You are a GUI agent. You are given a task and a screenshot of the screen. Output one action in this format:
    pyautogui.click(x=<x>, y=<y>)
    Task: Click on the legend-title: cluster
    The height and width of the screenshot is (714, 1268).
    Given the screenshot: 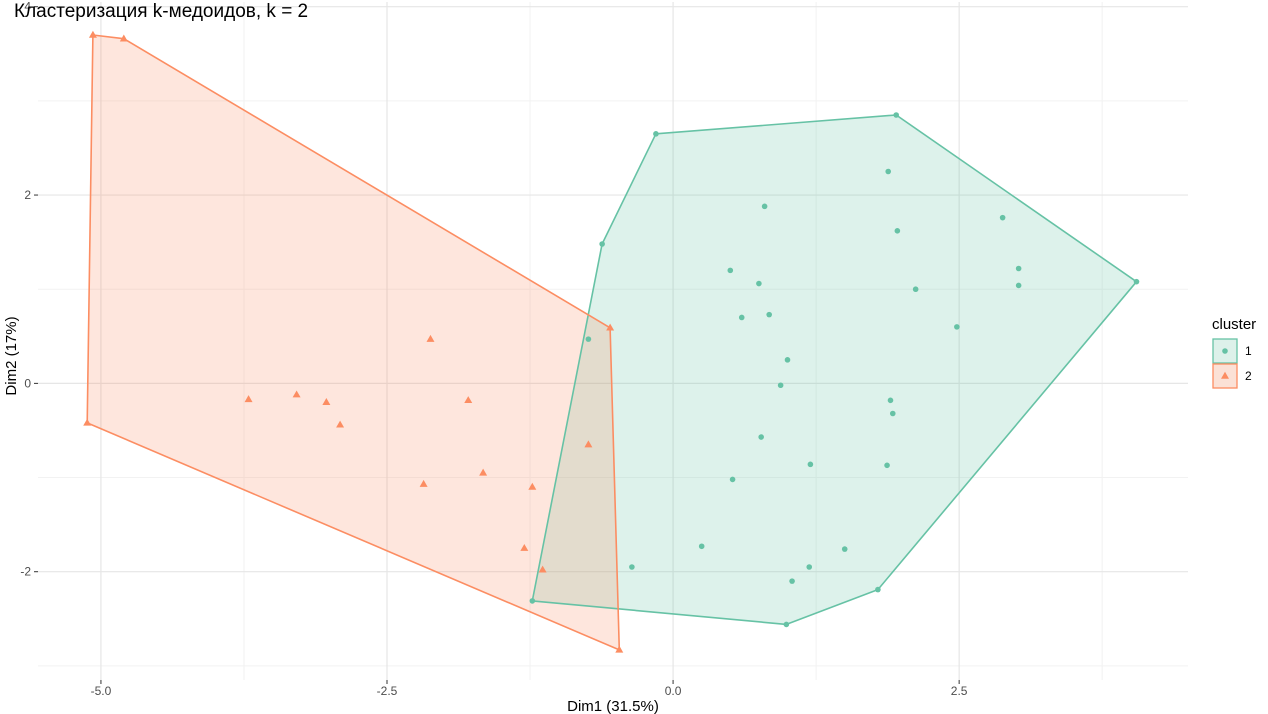 What is the action you would take?
    pyautogui.click(x=1234, y=324)
    